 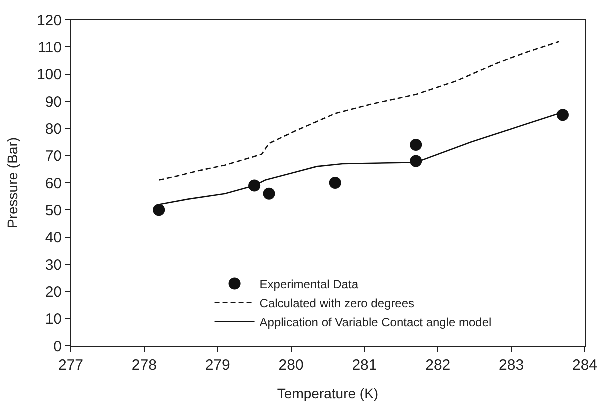 I want to click on x-tick-label: 284, so click(x=585, y=365).